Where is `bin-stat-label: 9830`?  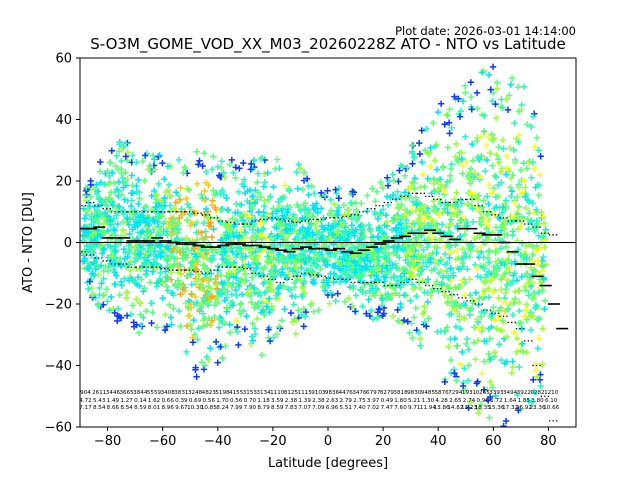 bin-stat-label: 9830 is located at coordinates (414, 393).